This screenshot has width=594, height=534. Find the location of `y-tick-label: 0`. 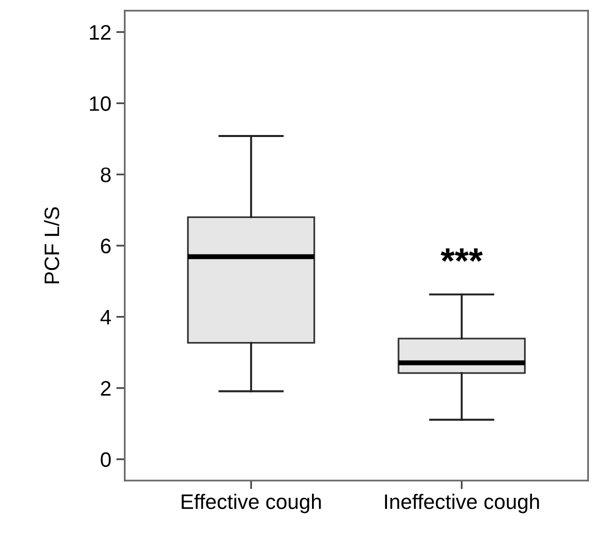

y-tick-label: 0 is located at coordinates (105, 459).